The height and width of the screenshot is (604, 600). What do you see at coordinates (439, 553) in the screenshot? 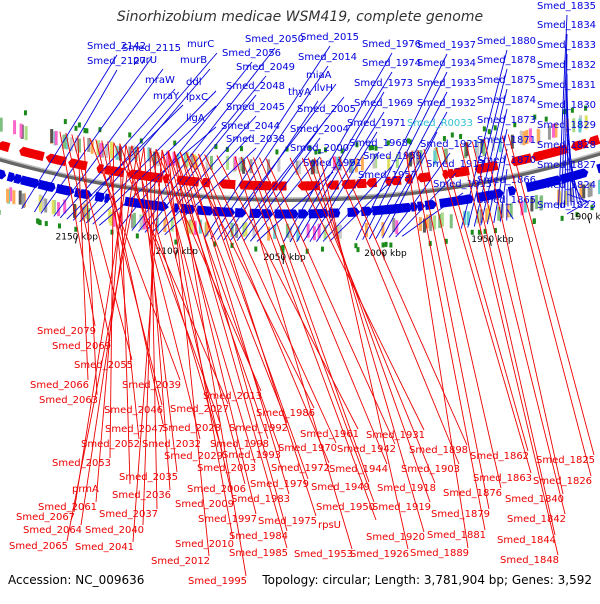
I see `gene-label-reverse: Smed_1889` at bounding box center [439, 553].